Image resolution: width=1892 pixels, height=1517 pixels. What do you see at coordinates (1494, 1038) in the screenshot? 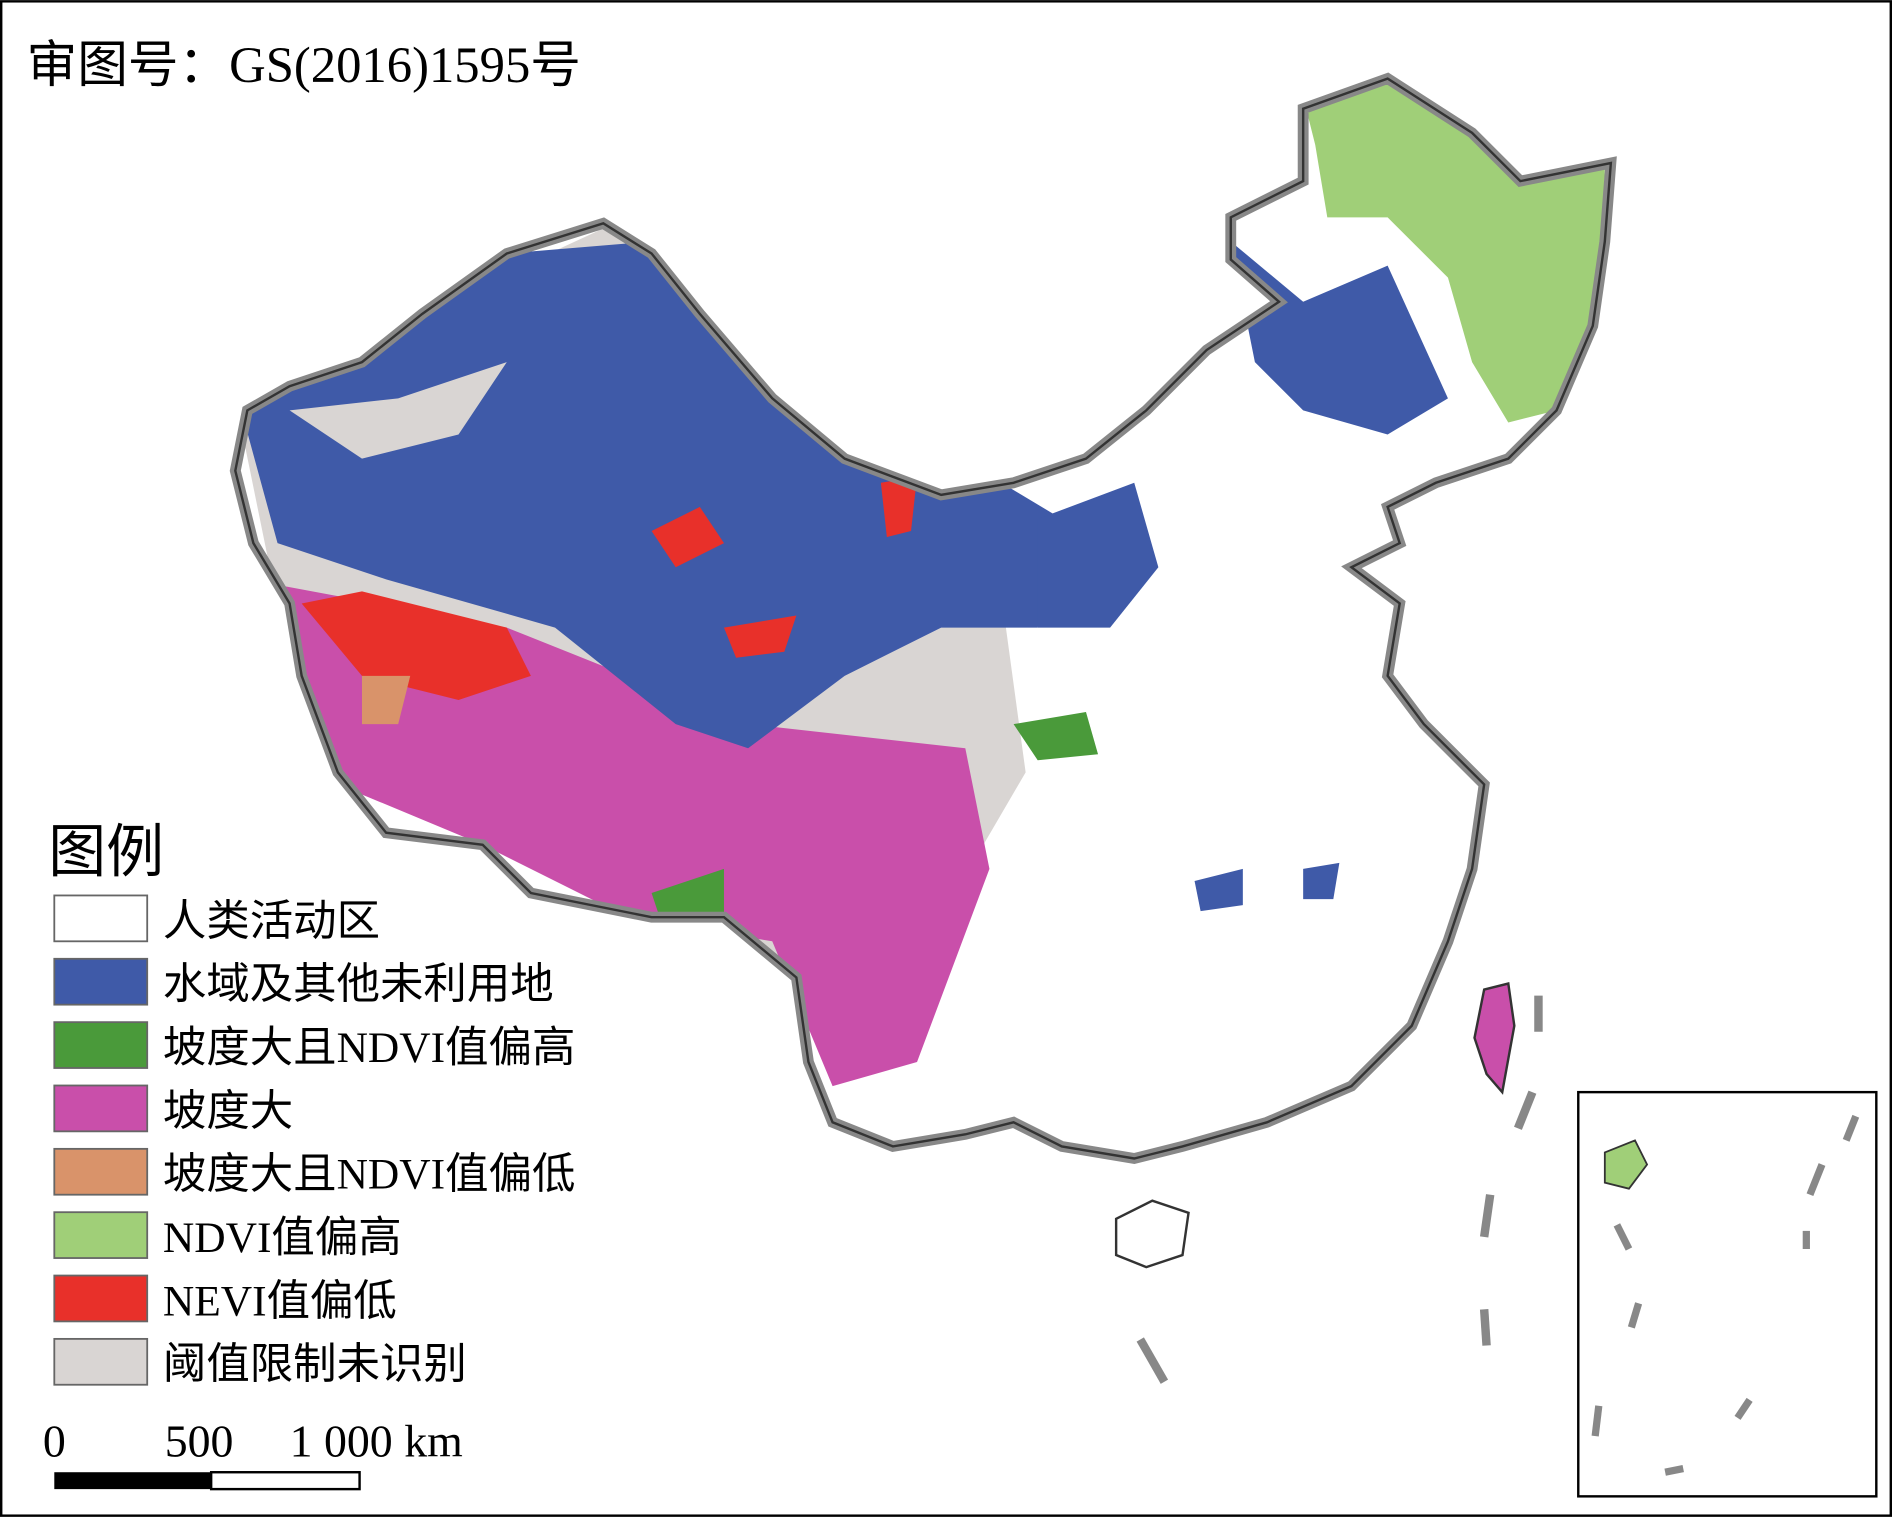
I see `taiwan` at bounding box center [1494, 1038].